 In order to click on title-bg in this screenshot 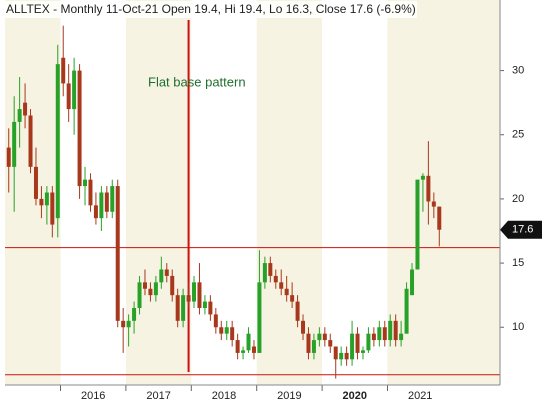, I will do `click(210, 9)`.